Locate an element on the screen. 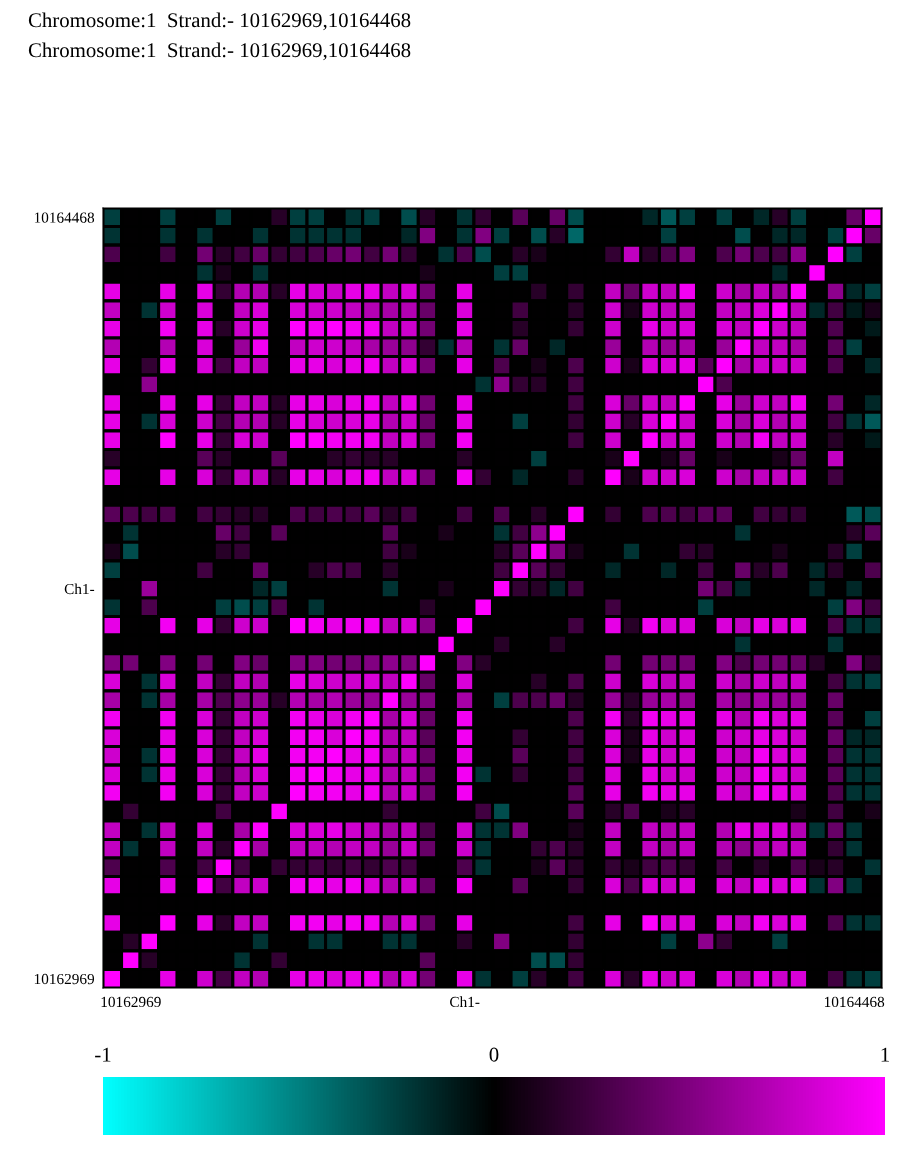 Image resolution: width=900 pixels, height=1165 pixels. chart-subtitle: Chromosome:1 Strand:- 10162969,10164468 is located at coordinates (219, 51).